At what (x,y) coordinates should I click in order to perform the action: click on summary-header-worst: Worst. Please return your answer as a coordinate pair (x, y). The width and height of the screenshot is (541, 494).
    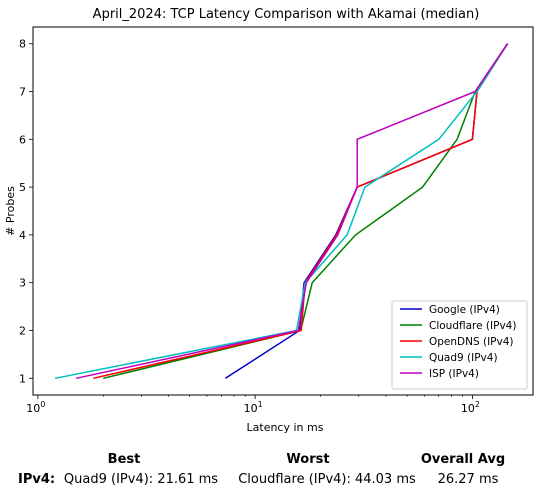
    Looking at the image, I should click on (308, 459).